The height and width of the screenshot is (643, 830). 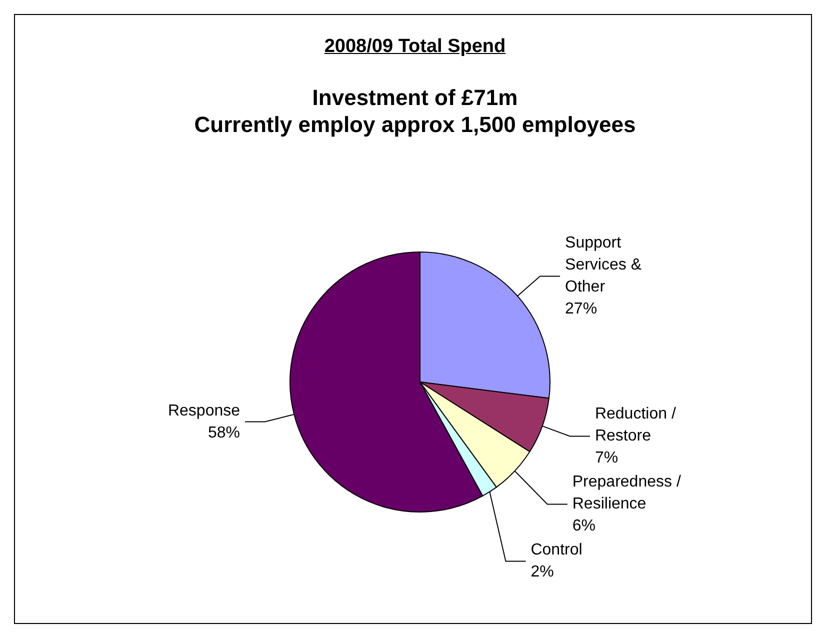 What do you see at coordinates (415, 47) in the screenshot?
I see `chart-title: 2008/09 Total Spend` at bounding box center [415, 47].